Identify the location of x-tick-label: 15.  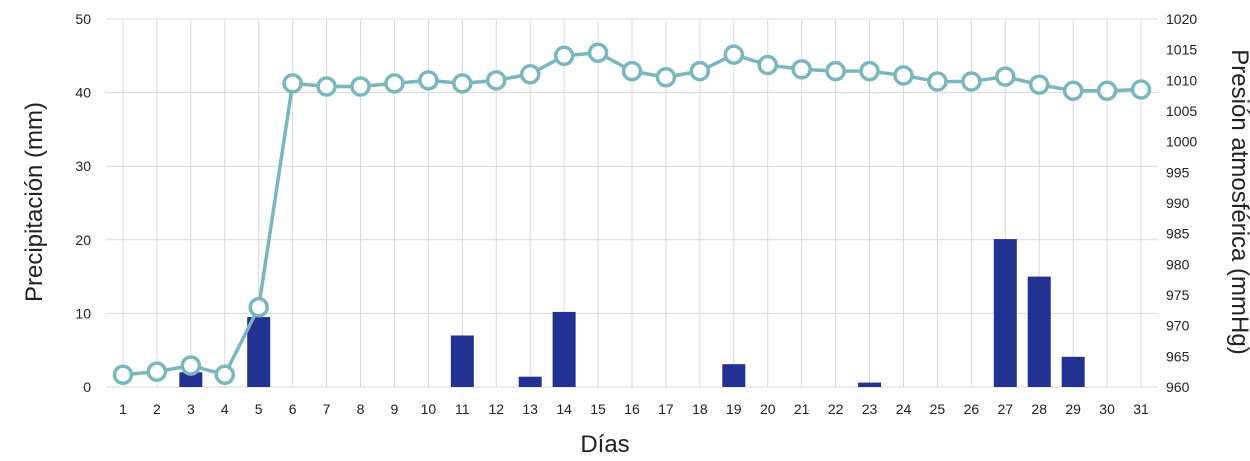
(598, 409).